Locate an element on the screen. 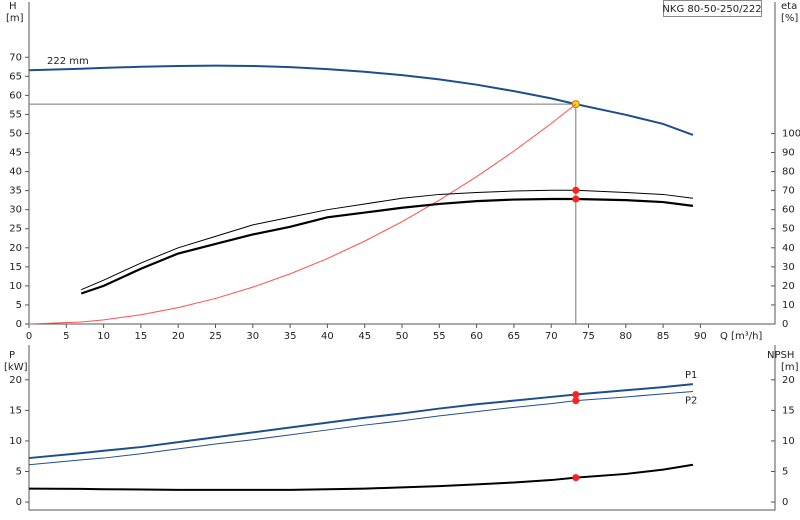 The height and width of the screenshot is (520, 800). x-tick-label: 80 is located at coordinates (625, 336).